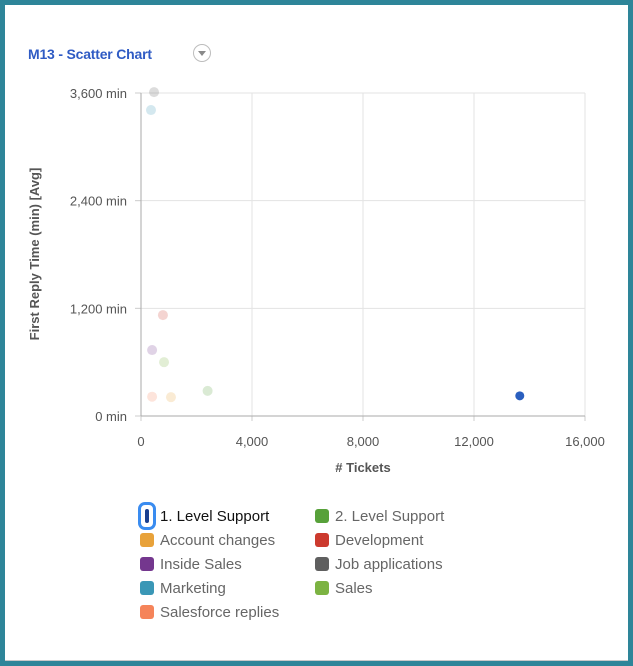 The image size is (633, 666). What do you see at coordinates (362, 467) in the screenshot?
I see `x-axis-title: # Tickets` at bounding box center [362, 467].